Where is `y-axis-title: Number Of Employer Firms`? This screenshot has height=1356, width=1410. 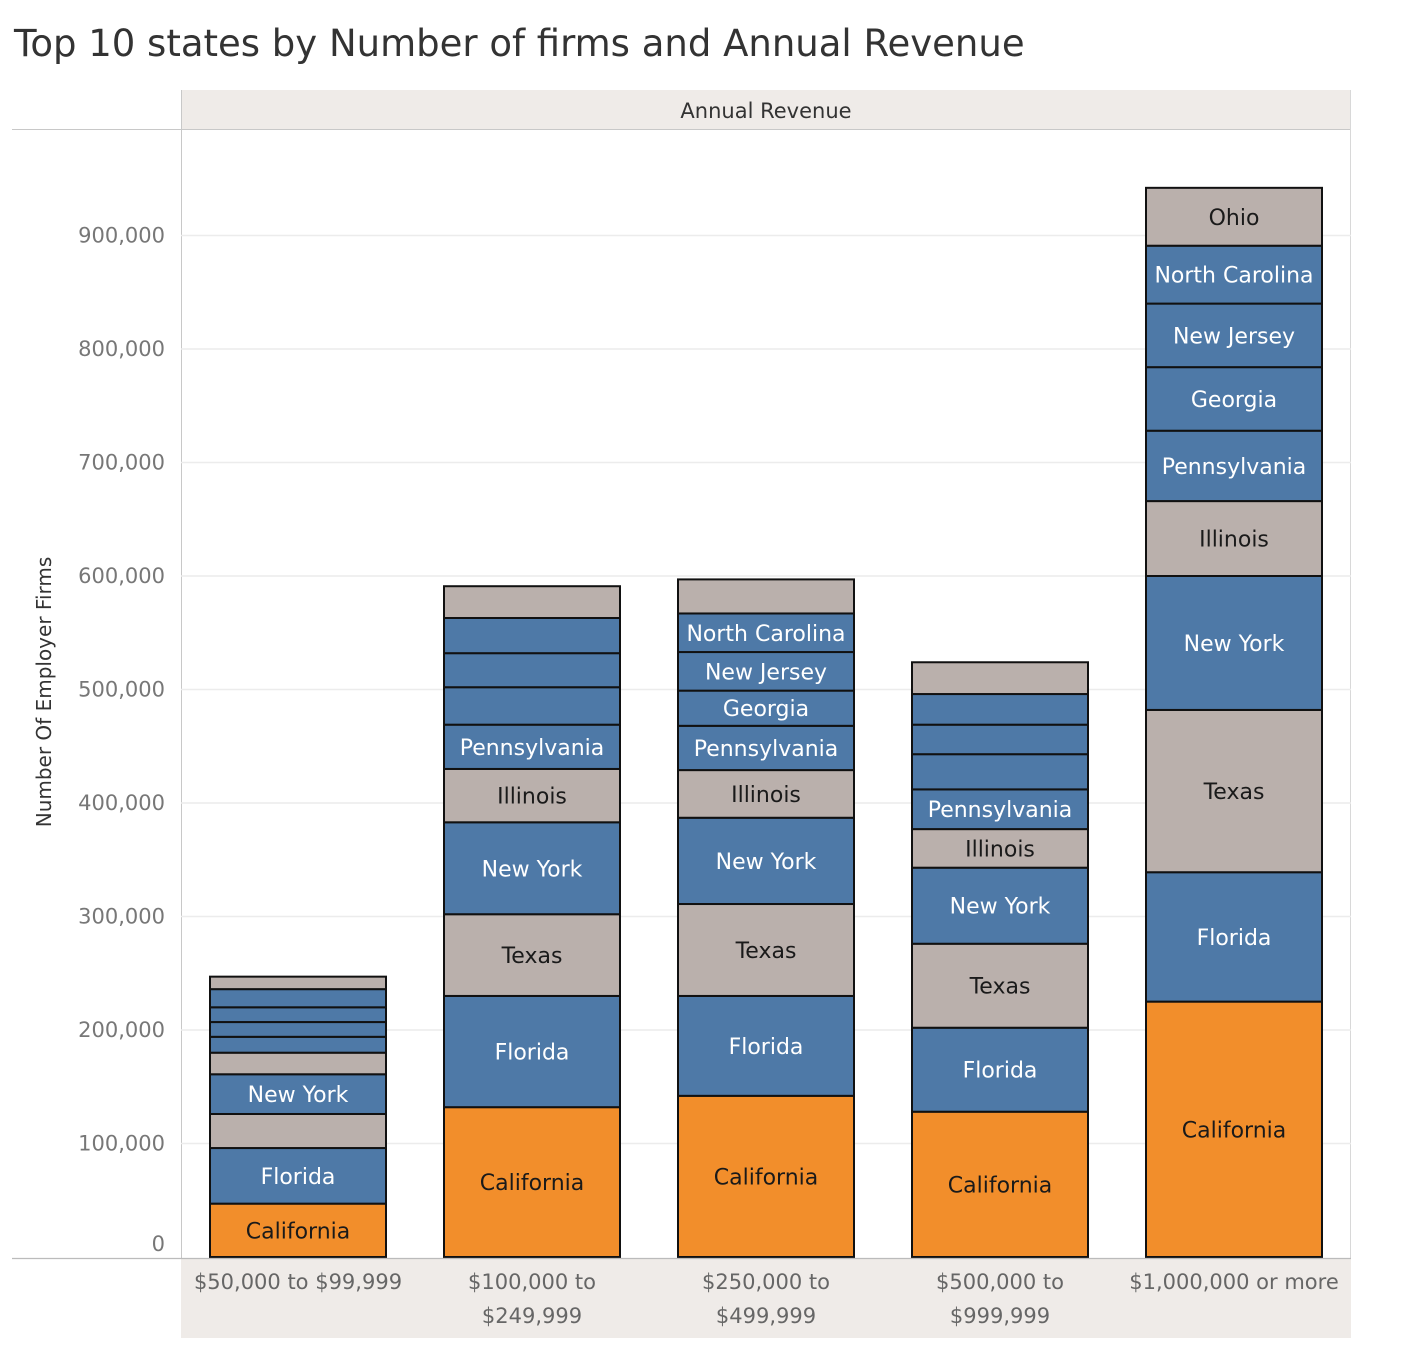
y-axis-title: Number Of Employer Firms is located at coordinates (44, 692).